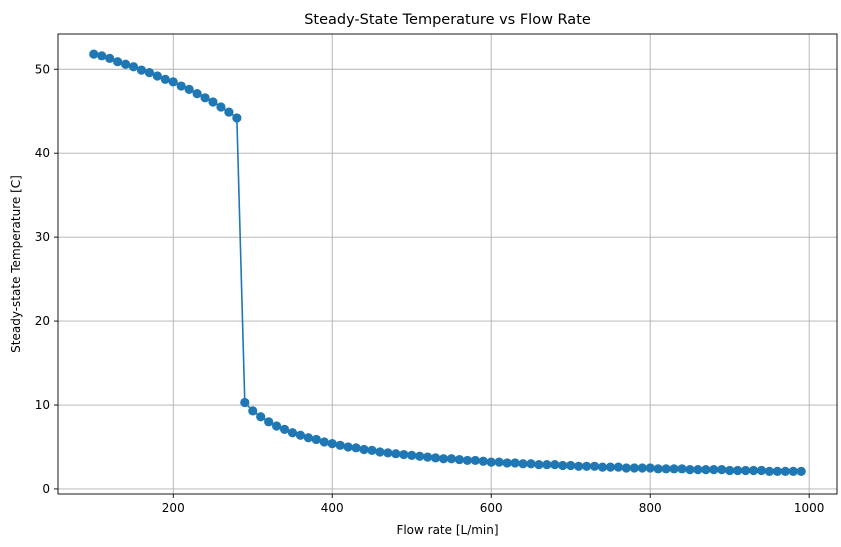 The image size is (841, 547). What do you see at coordinates (16, 264) in the screenshot?
I see `y-axis-label: Steady-state Temperature [C]` at bounding box center [16, 264].